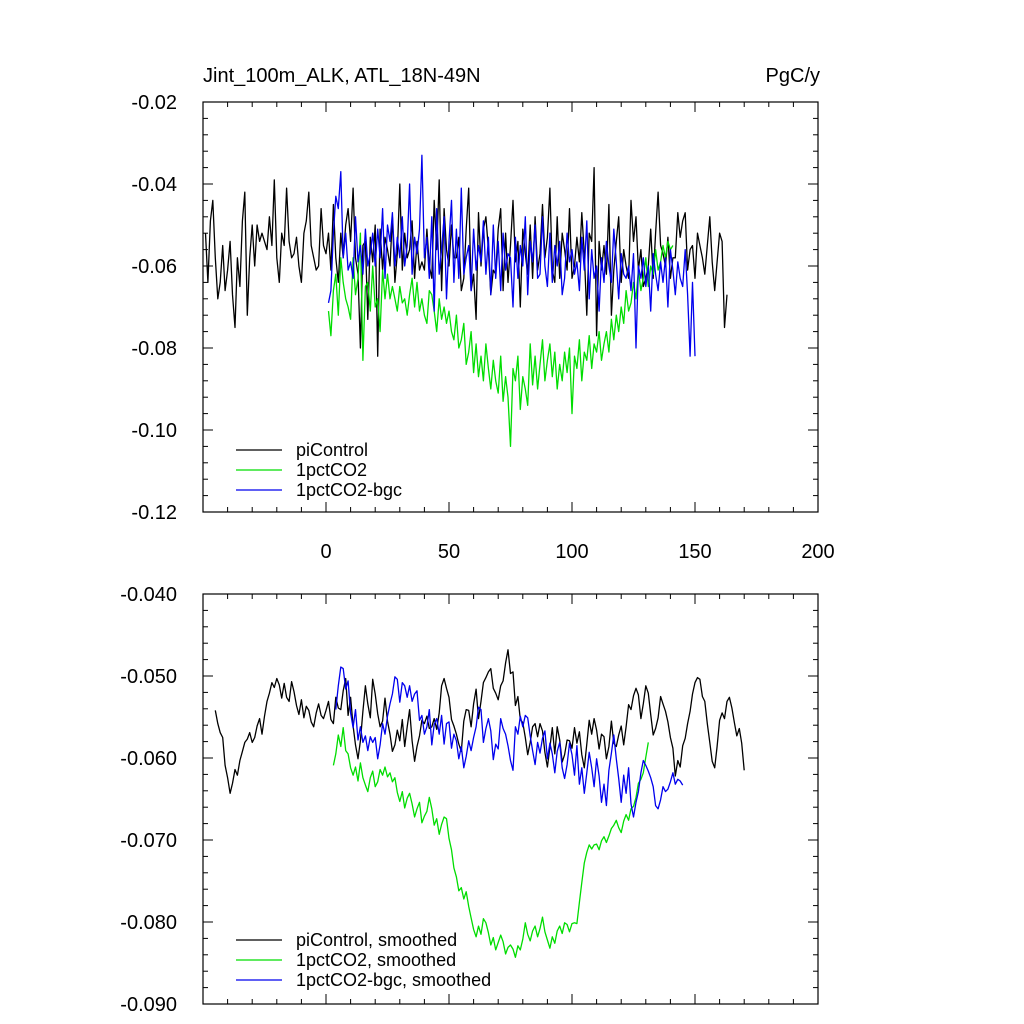 Image resolution: width=1024 pixels, height=1024 pixels. Describe the element at coordinates (148, 923) in the screenshot. I see `y-tick-label: -0.080` at that location.